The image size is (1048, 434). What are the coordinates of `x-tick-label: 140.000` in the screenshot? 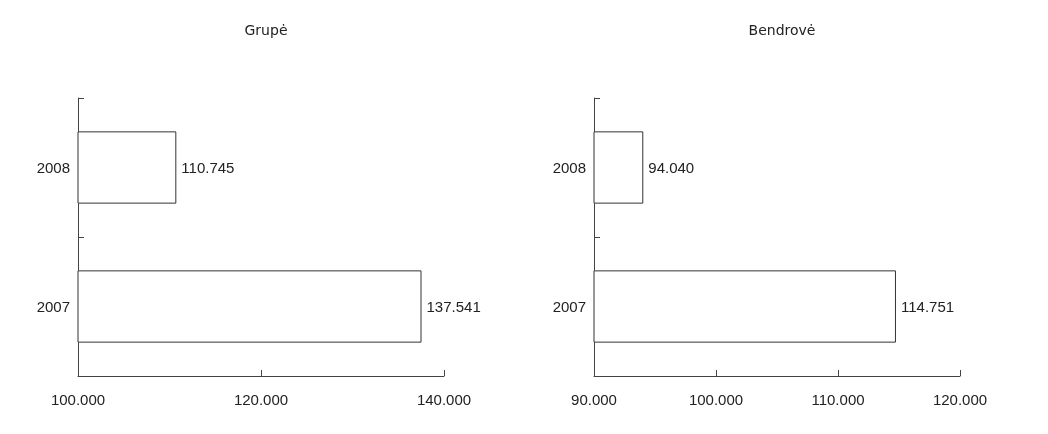 It's located at (444, 399).